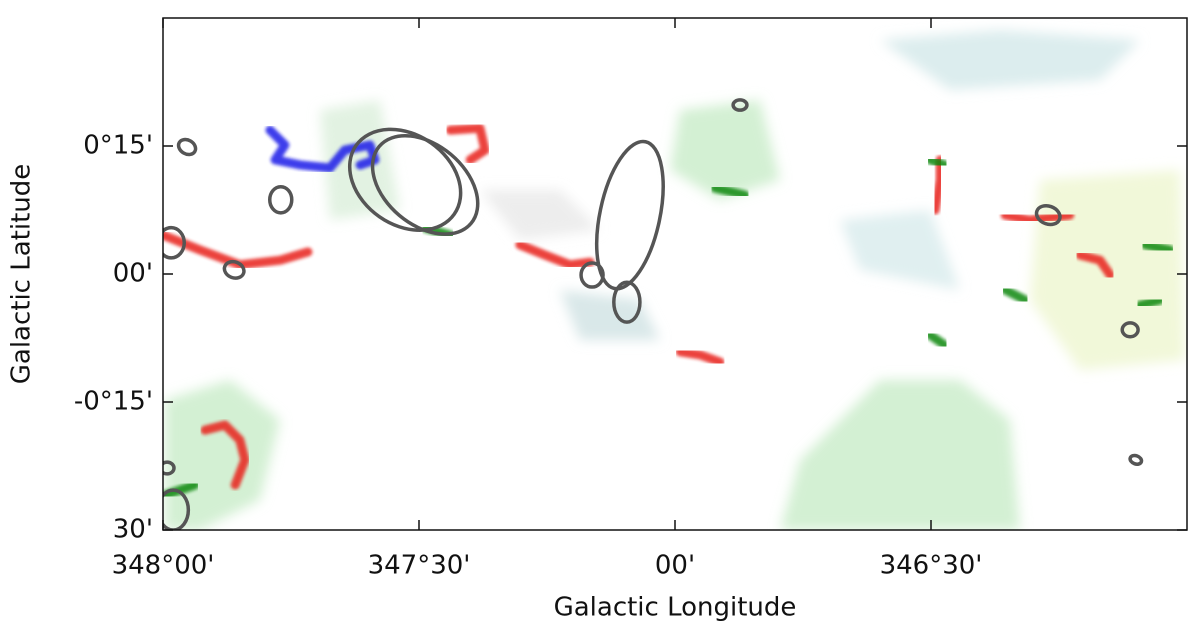  Describe the element at coordinates (133, 530) in the screenshot. I see `y-tick-label: 30'` at that location.